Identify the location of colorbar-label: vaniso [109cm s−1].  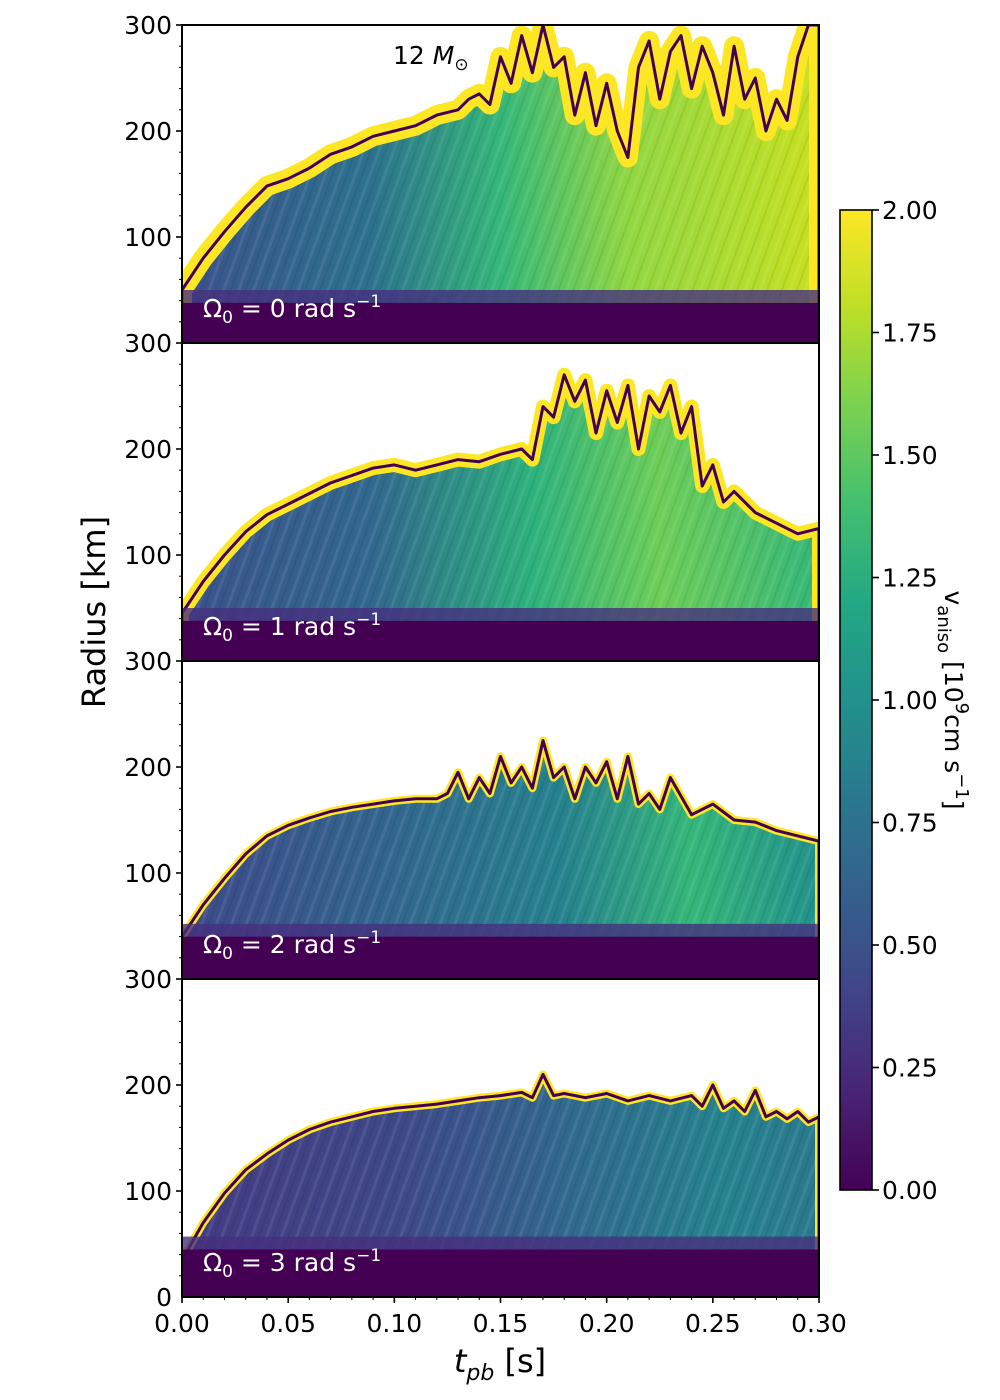
(952, 700).